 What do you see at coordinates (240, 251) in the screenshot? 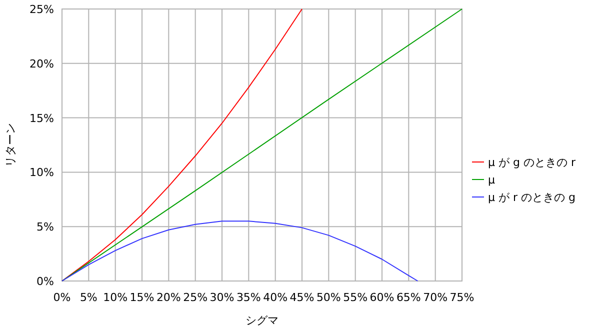
I see `line-series` at bounding box center [240, 251].